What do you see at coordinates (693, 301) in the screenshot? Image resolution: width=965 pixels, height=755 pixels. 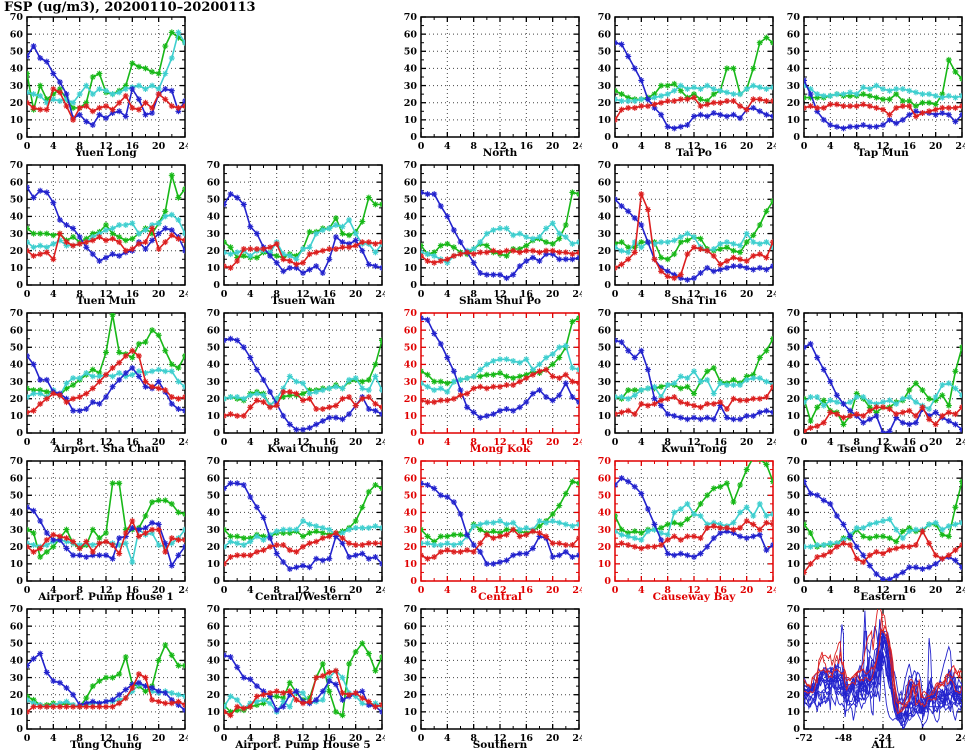 I see `svg-text: Sha Tin` at bounding box center [693, 301].